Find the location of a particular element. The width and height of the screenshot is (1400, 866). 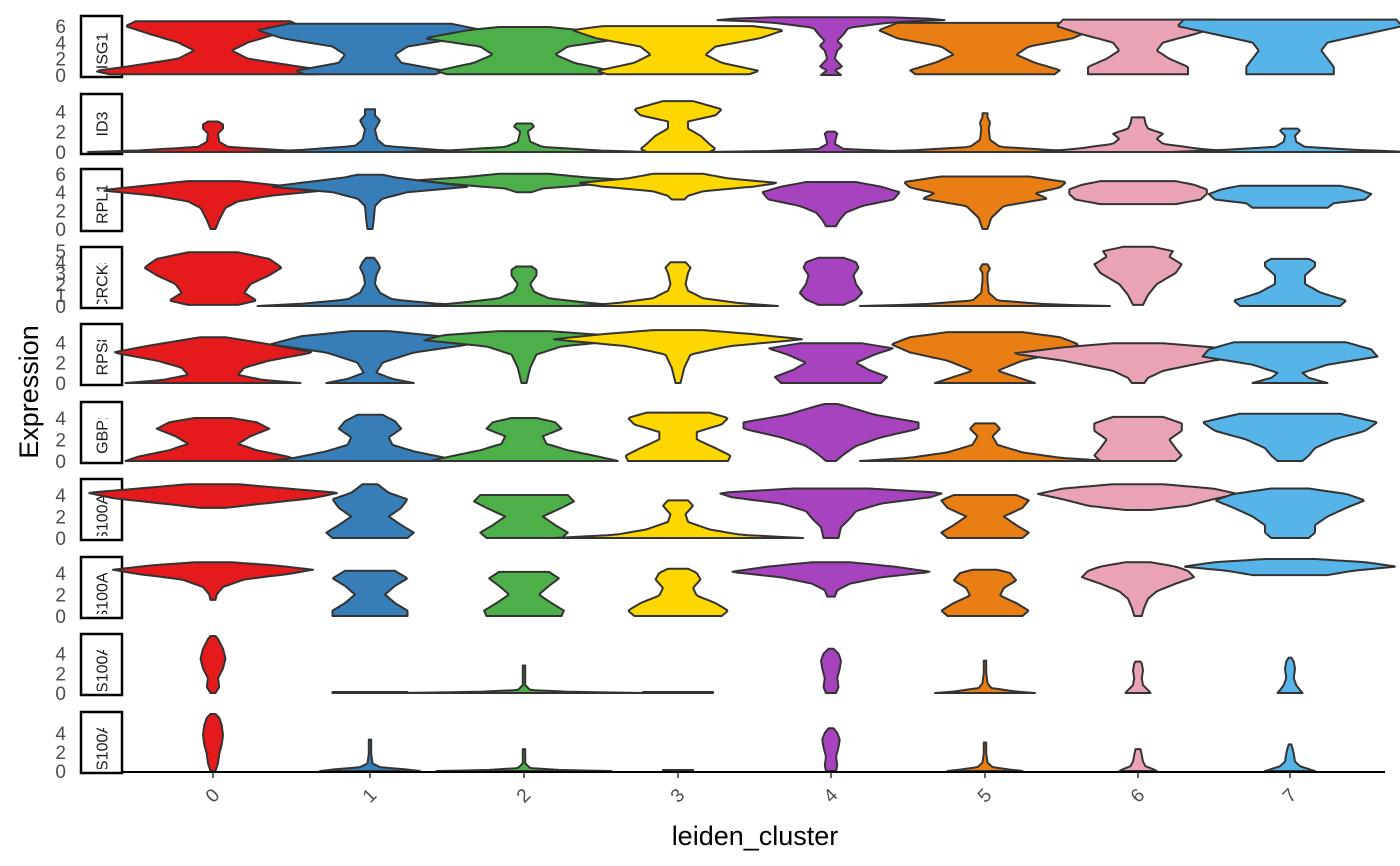

gene-label: S100A10 is located at coordinates (103, 587).